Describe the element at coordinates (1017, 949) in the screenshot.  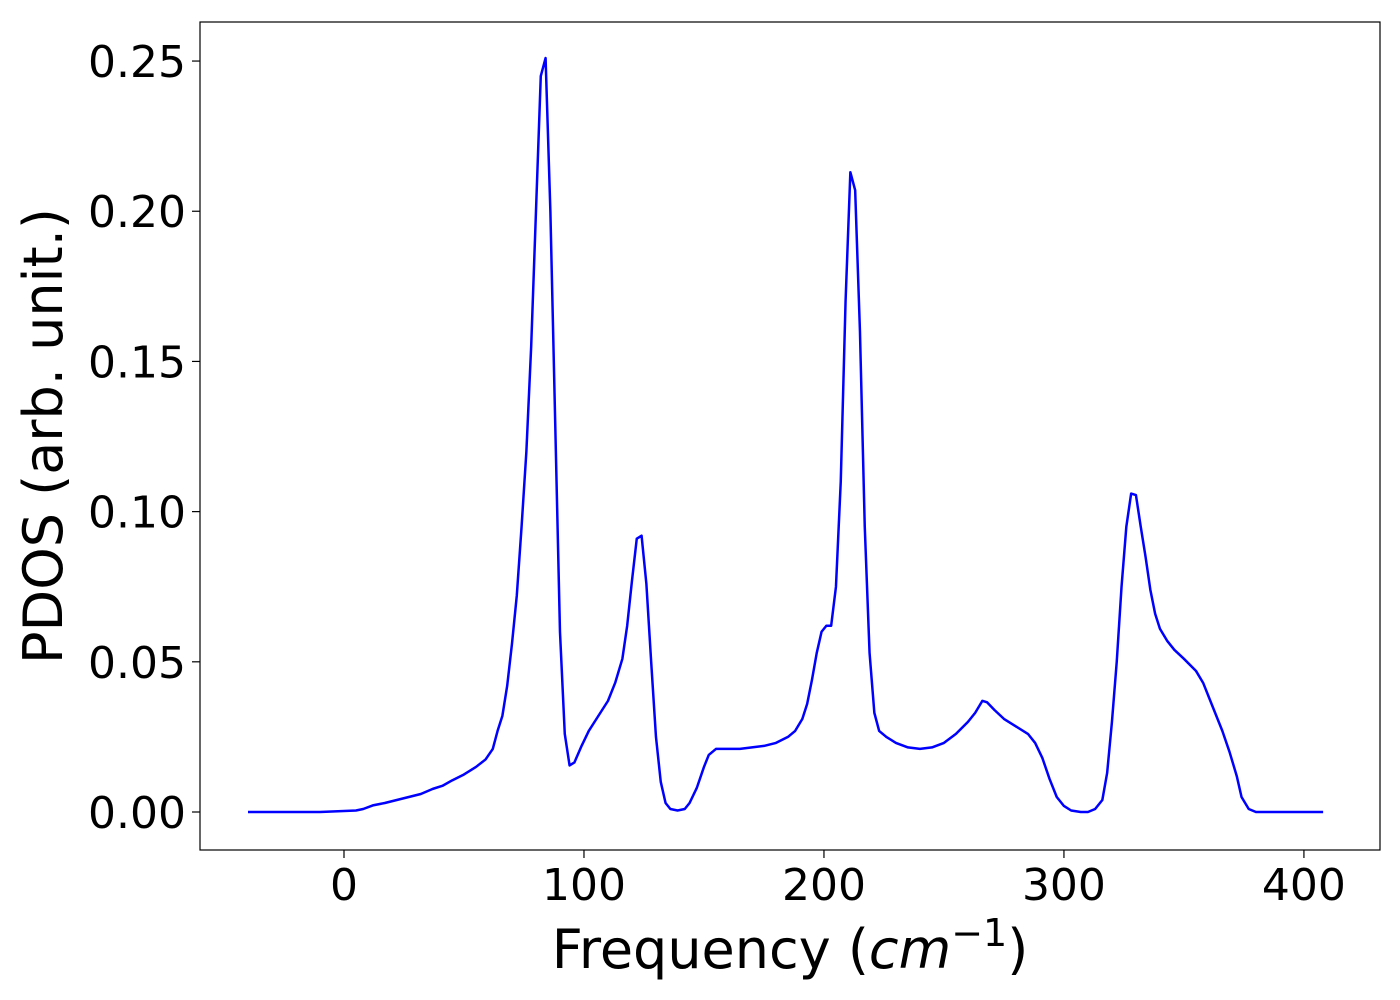
I see `x-label-end: )` at that location.